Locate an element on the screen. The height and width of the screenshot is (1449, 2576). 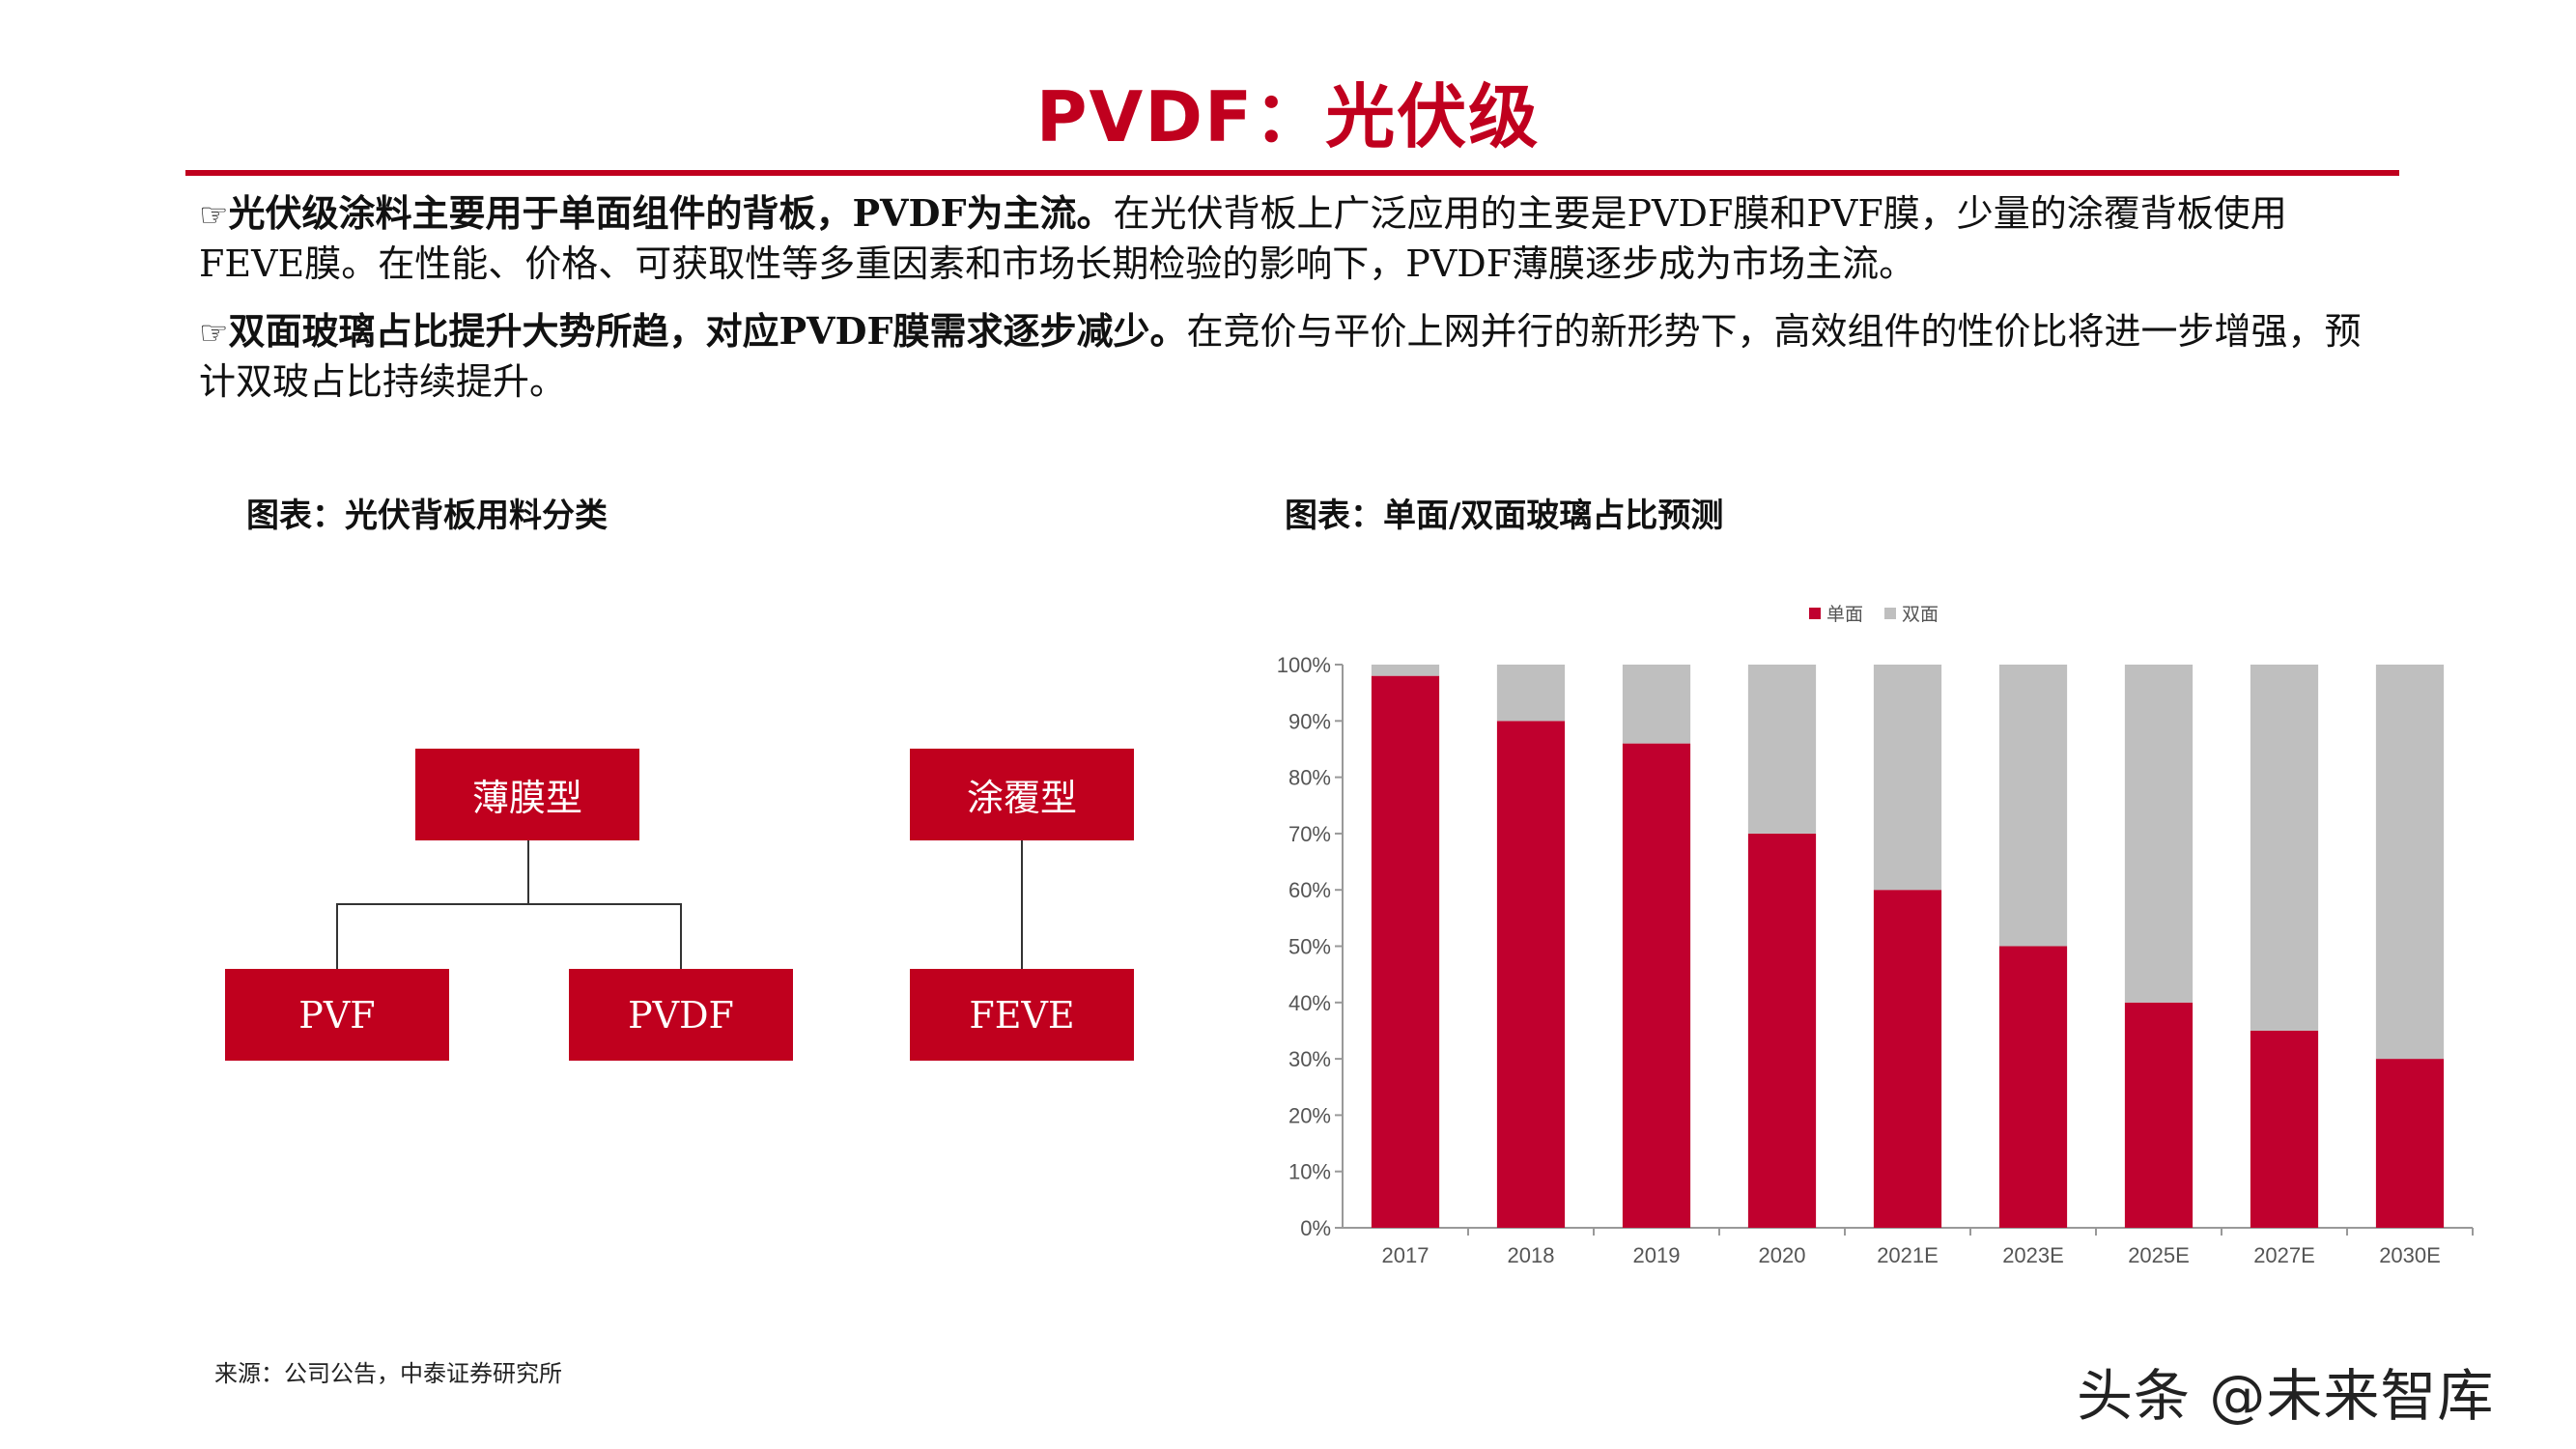
y-tick-label: 0% is located at coordinates (1315, 1228).